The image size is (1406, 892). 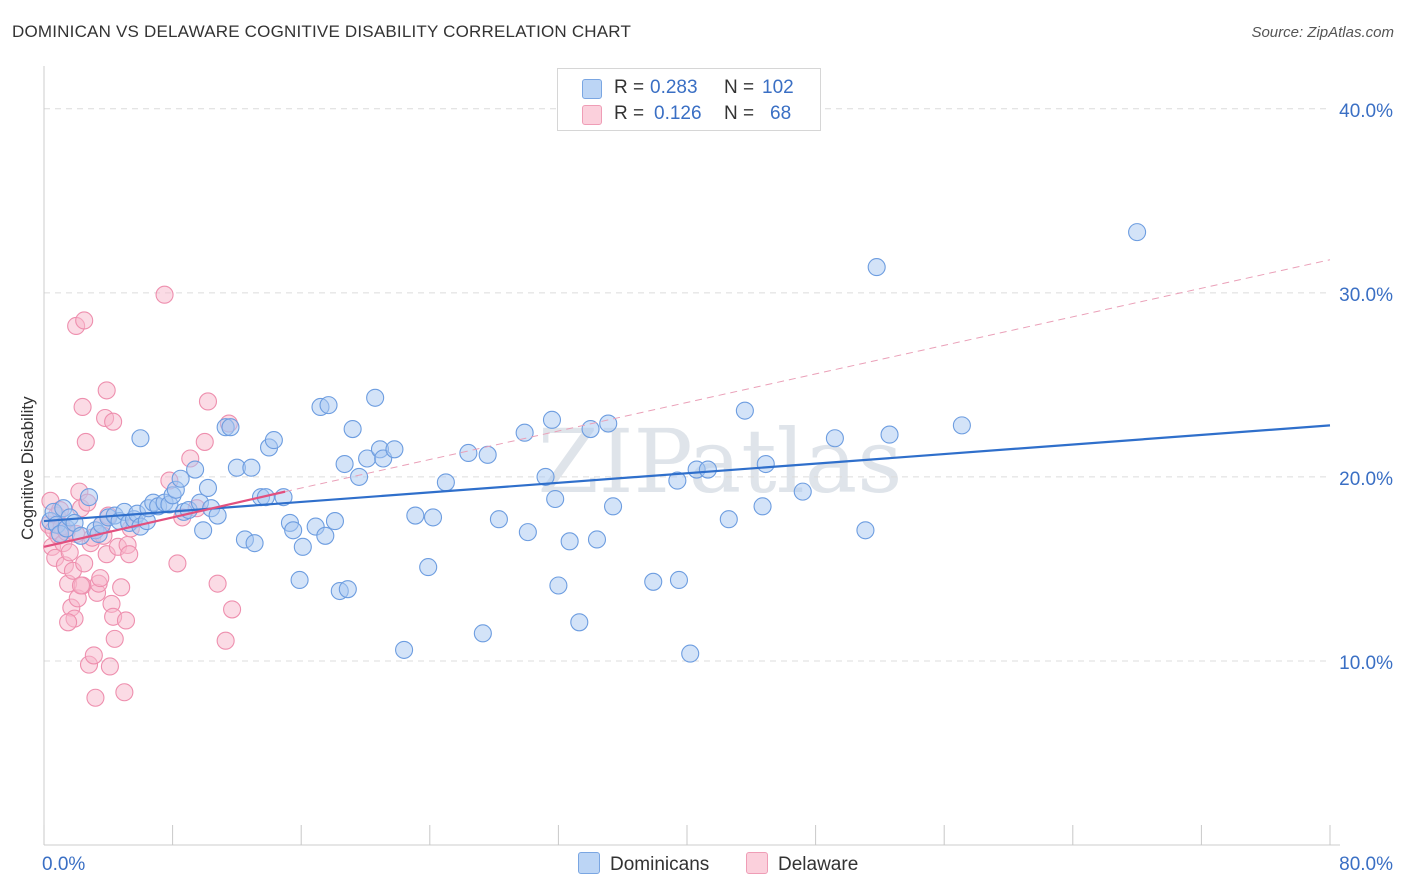 I want to click on legend-n-value: 102, so click(x=778, y=87).